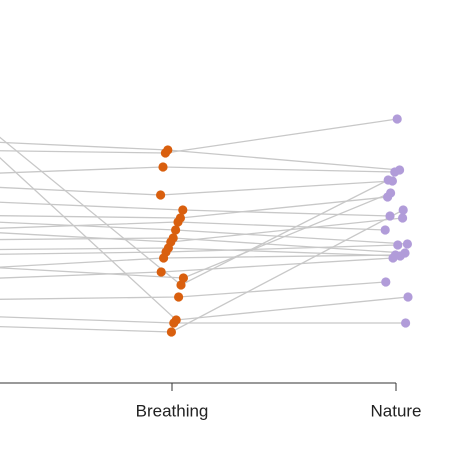  What do you see at coordinates (395, 410) in the screenshot?
I see `x-tick-label: Nature` at bounding box center [395, 410].